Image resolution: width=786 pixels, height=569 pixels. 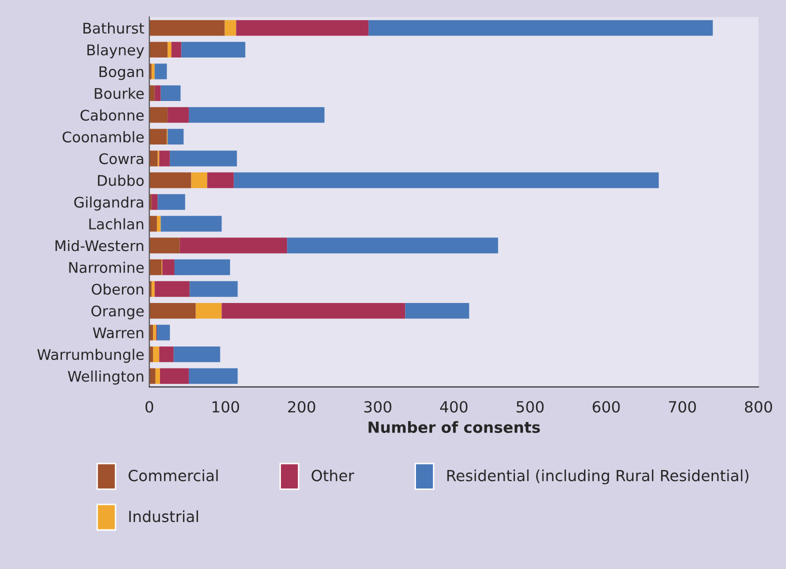 I want to click on y-tick-label: Bathurst, so click(x=113, y=28).